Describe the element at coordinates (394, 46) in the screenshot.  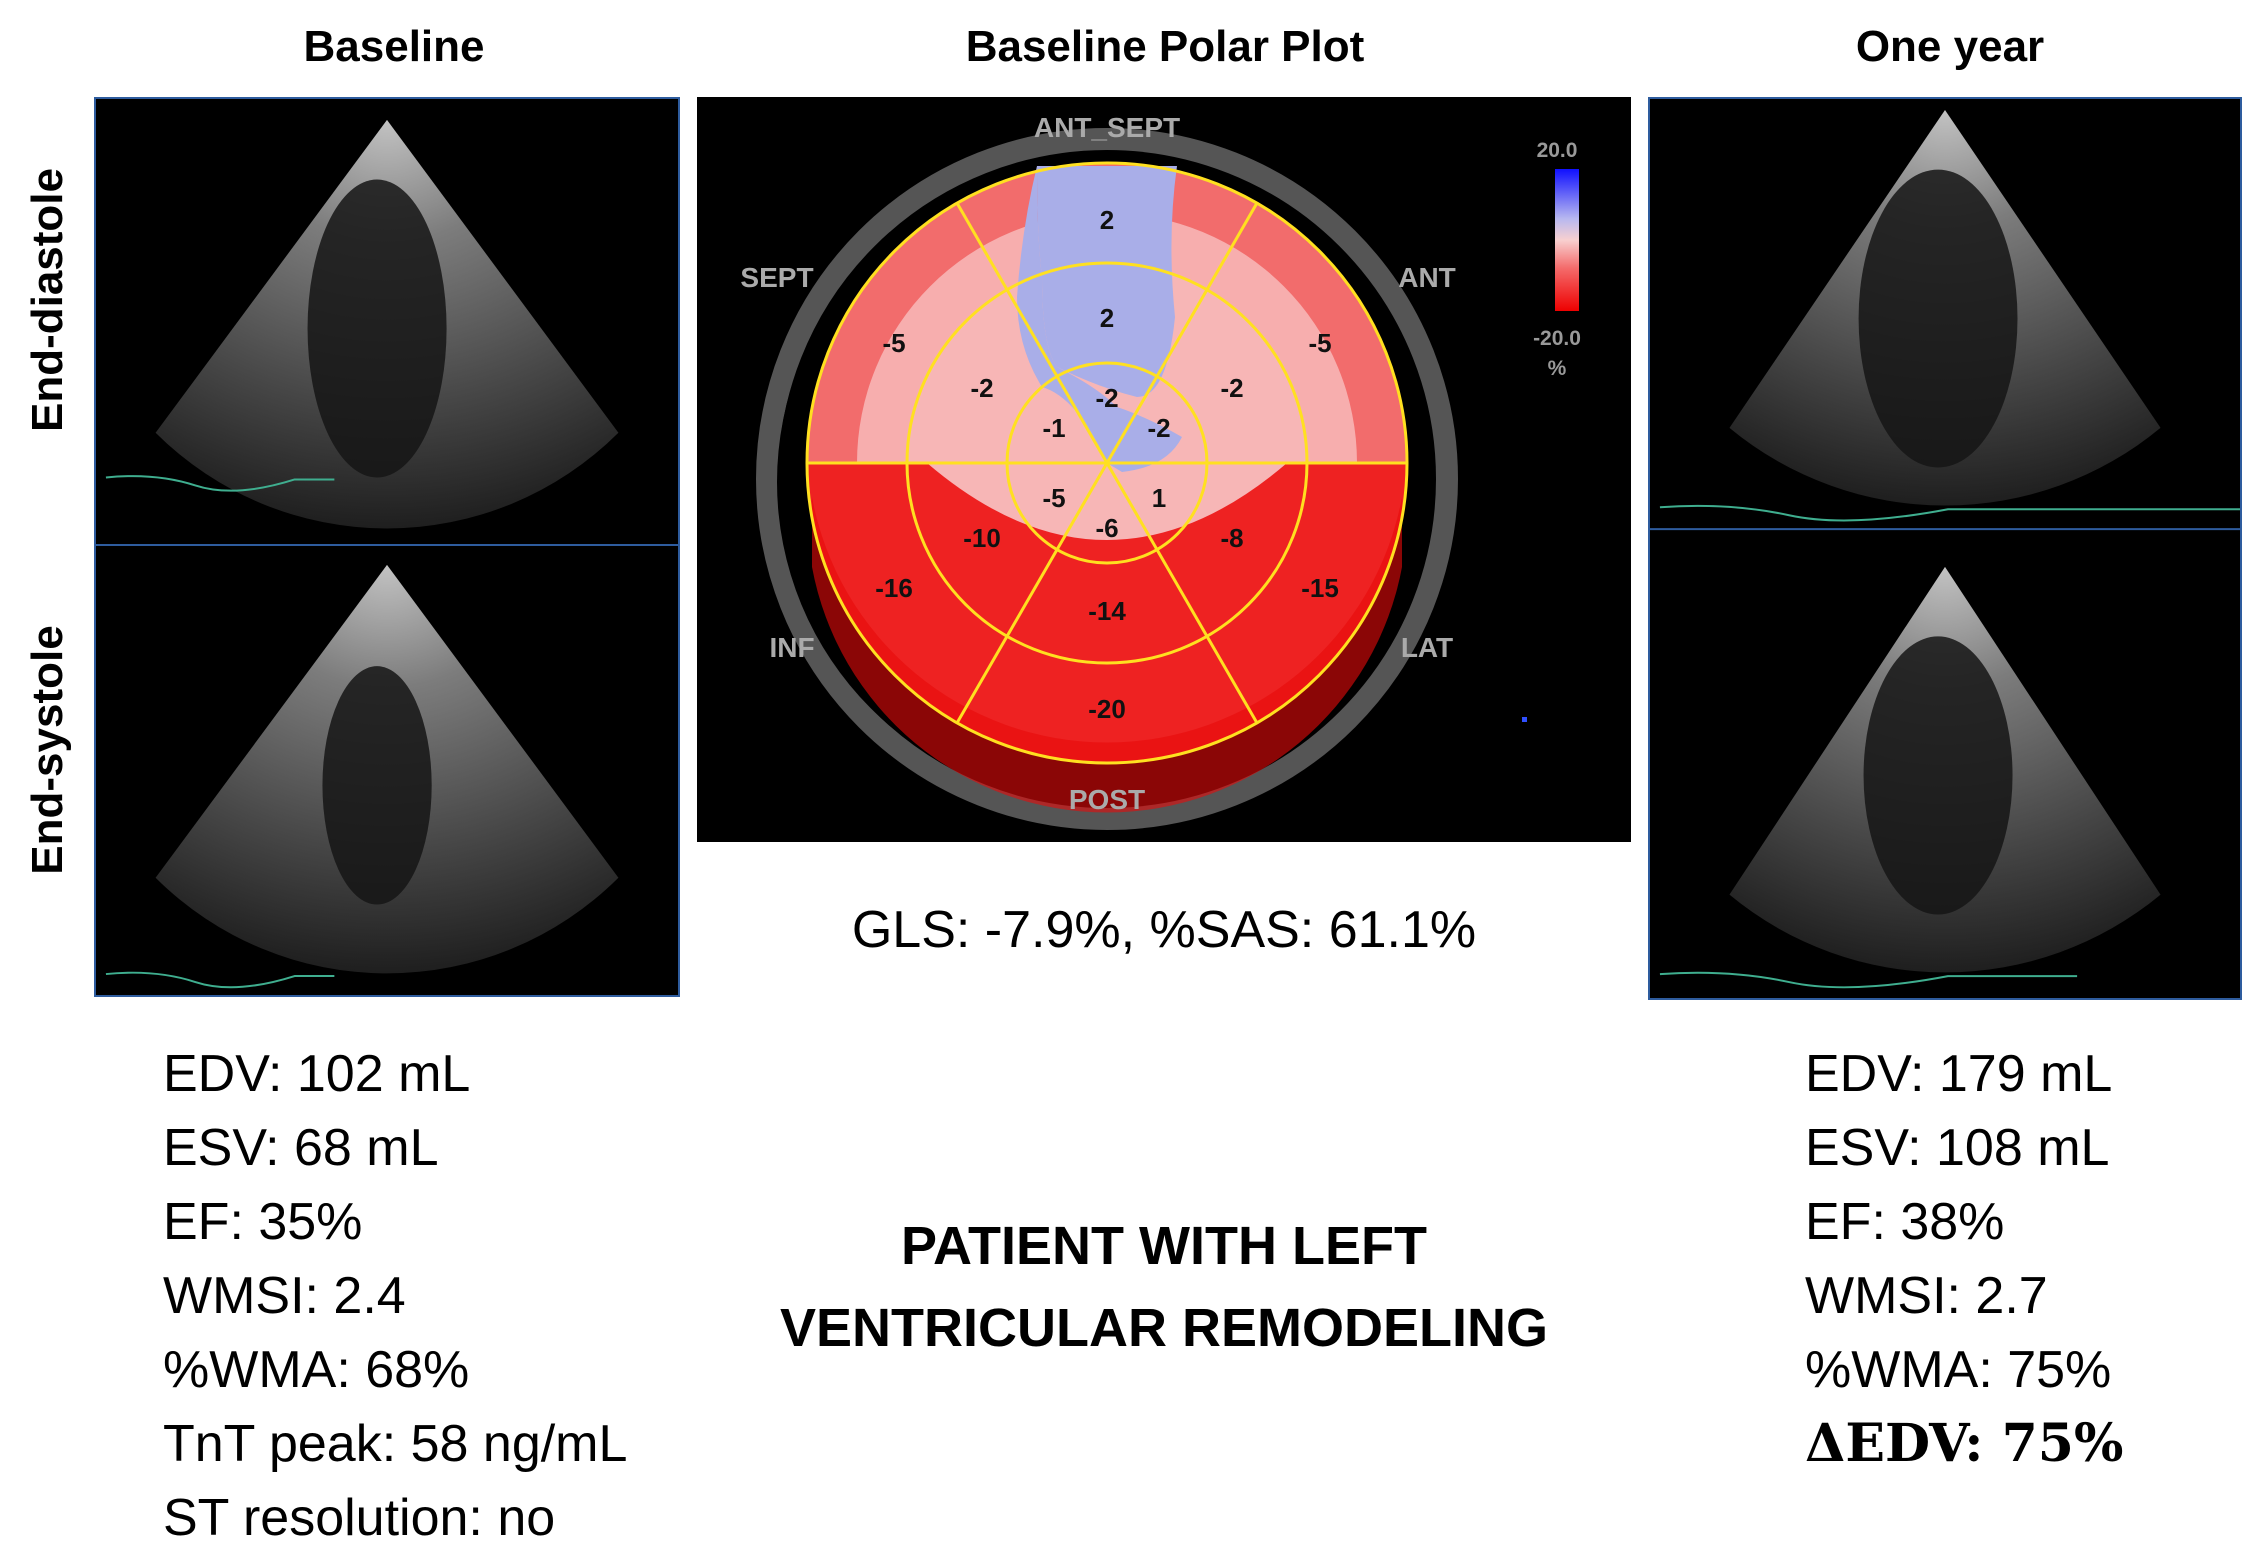
I see `heading-baseline: Baseline` at that location.